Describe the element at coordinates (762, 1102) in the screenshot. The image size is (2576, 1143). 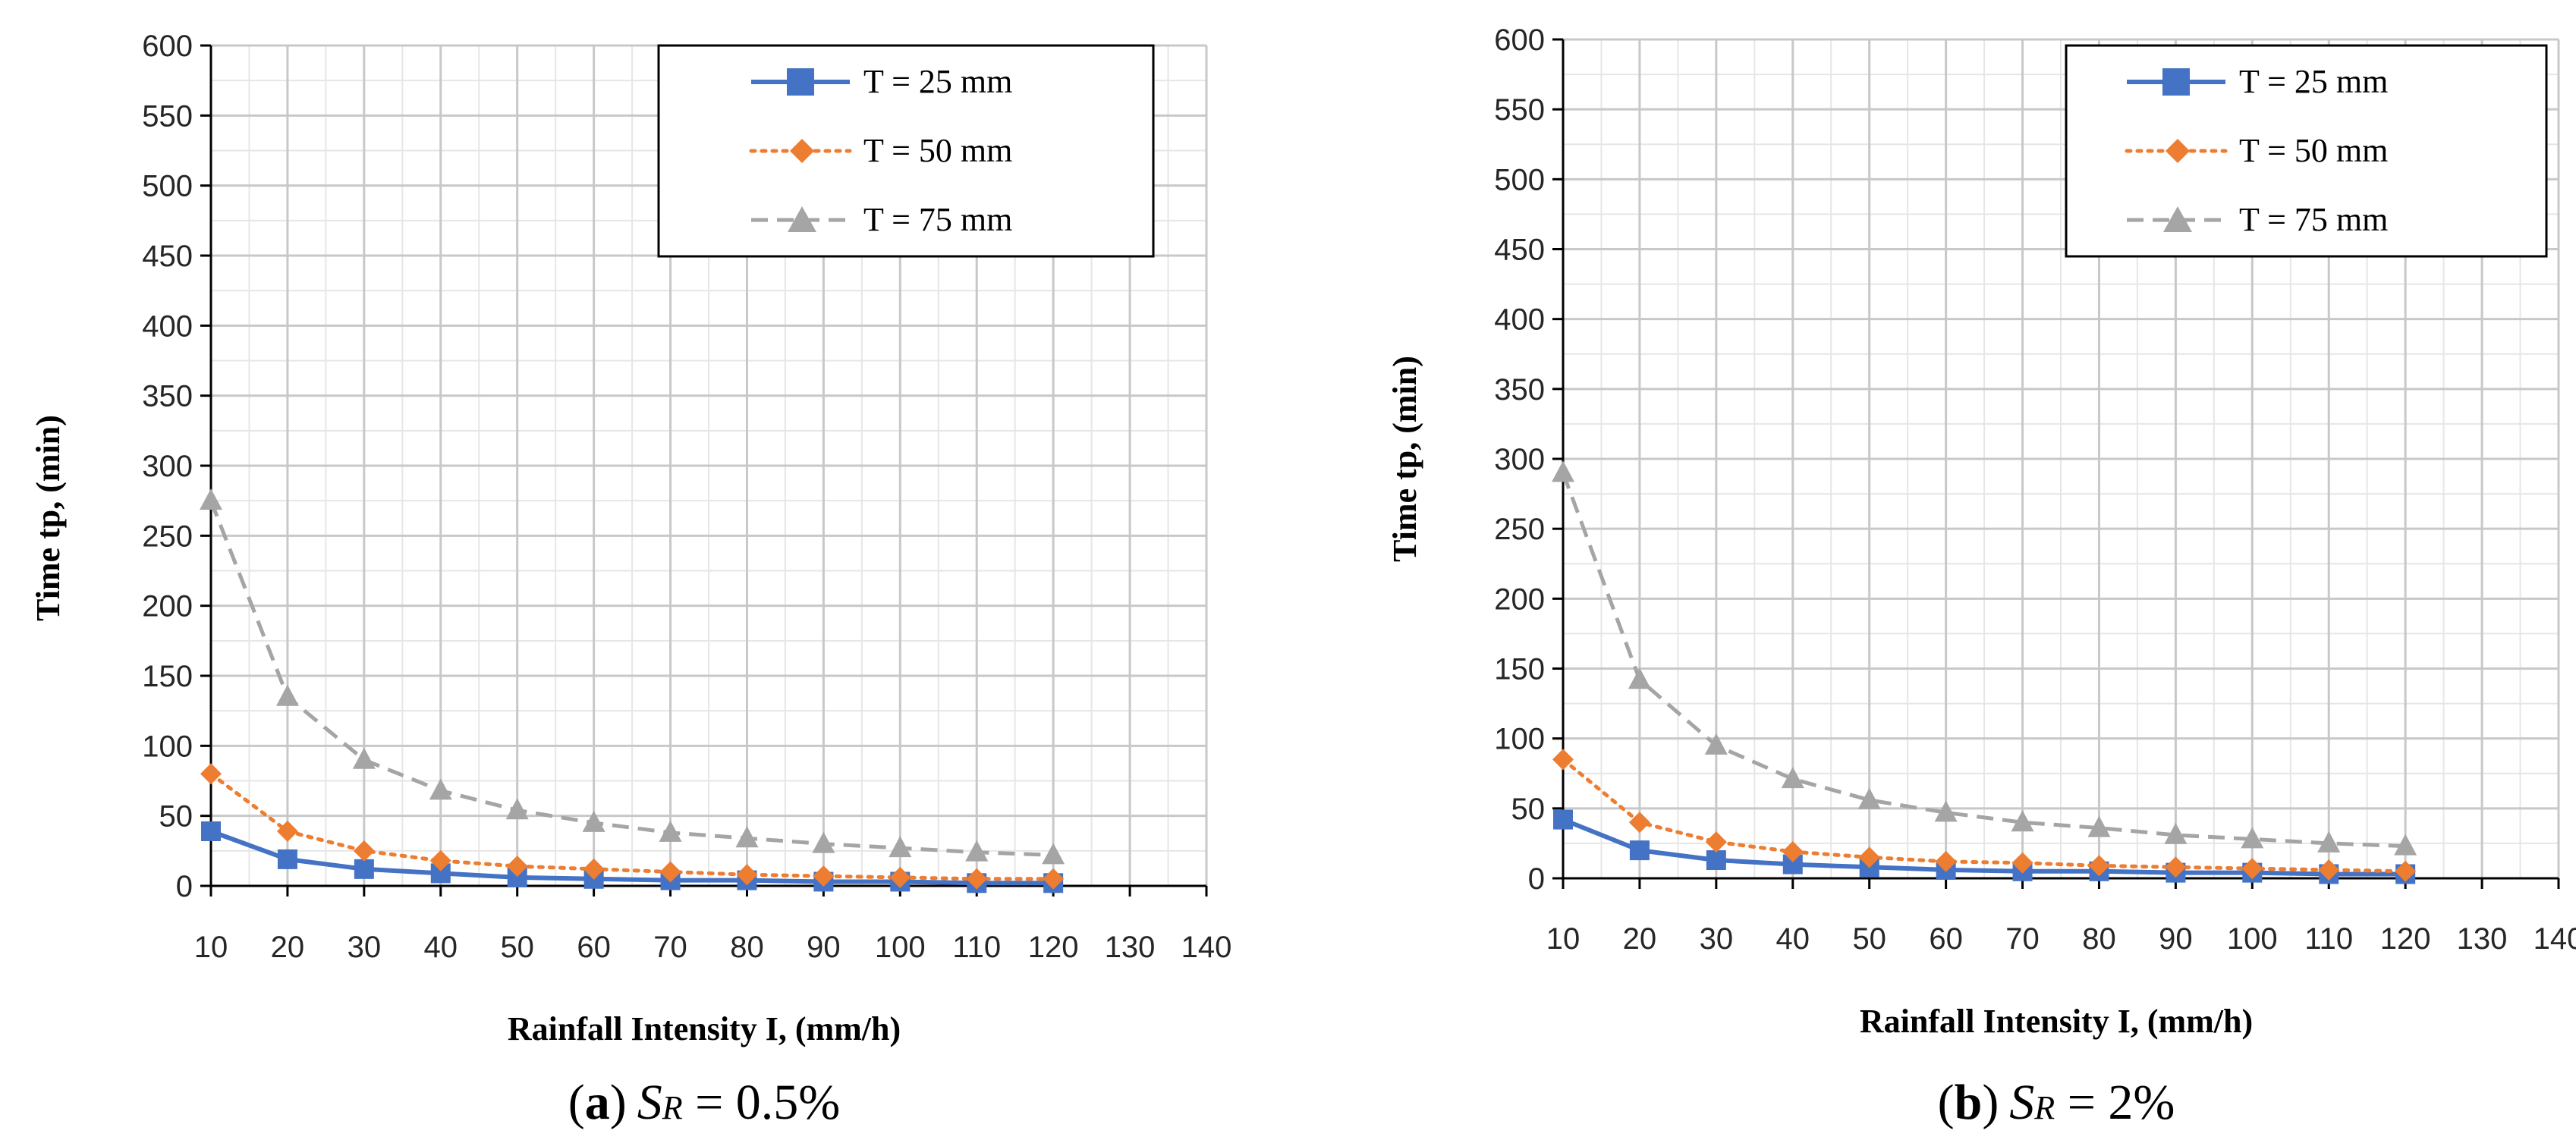
I see `caption-rest: = 0.5%` at that location.